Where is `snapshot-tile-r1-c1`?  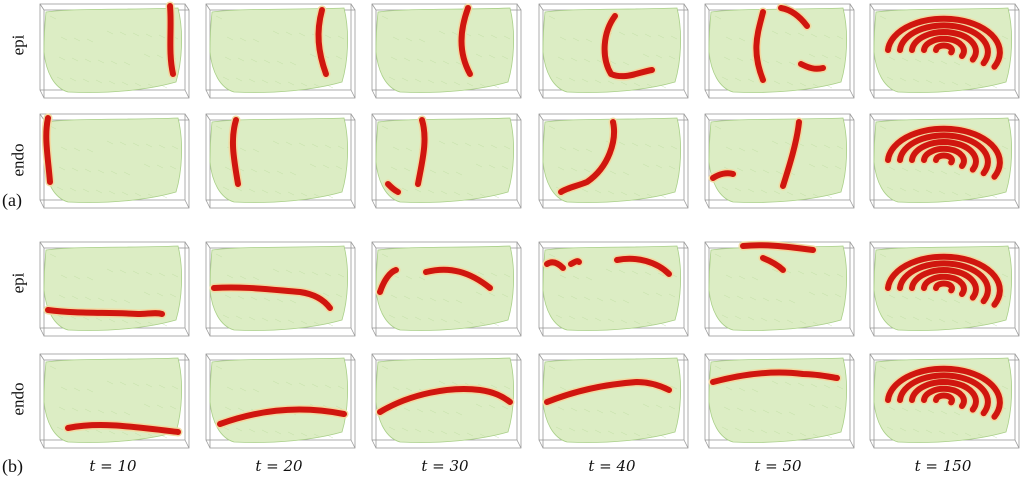 snapshot-tile-r1-c1 is located at coordinates (114, 50).